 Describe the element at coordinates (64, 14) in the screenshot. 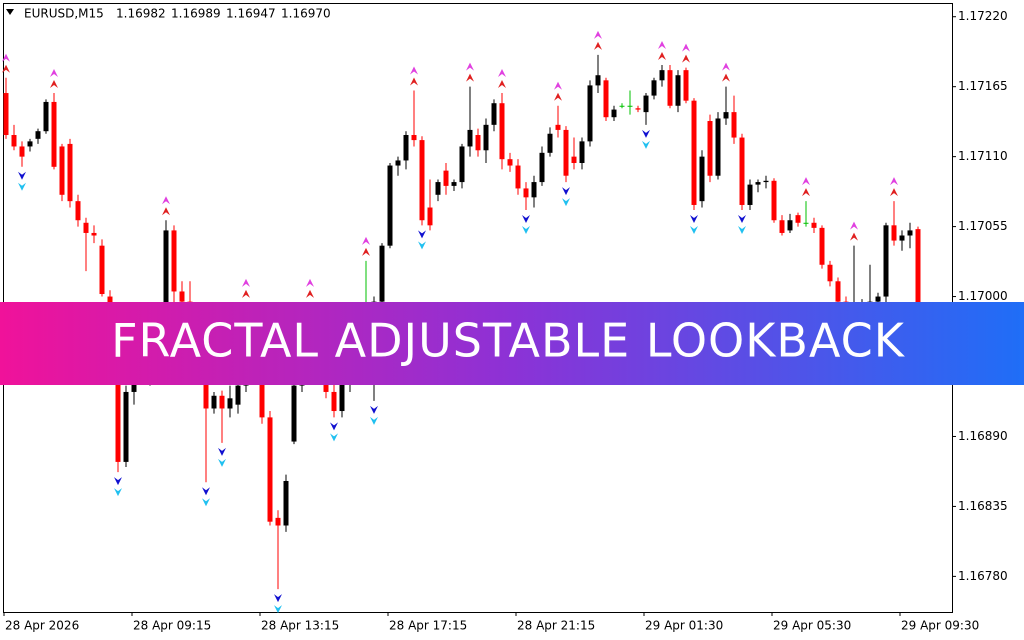

I see `symbol: EURUSD,M15` at that location.